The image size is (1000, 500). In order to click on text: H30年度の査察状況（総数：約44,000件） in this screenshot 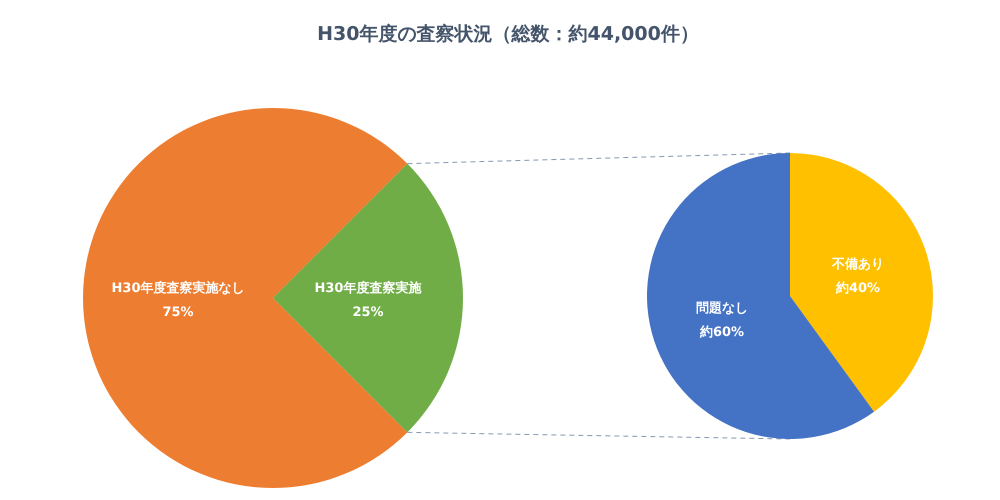, I will do `click(508, 34)`.